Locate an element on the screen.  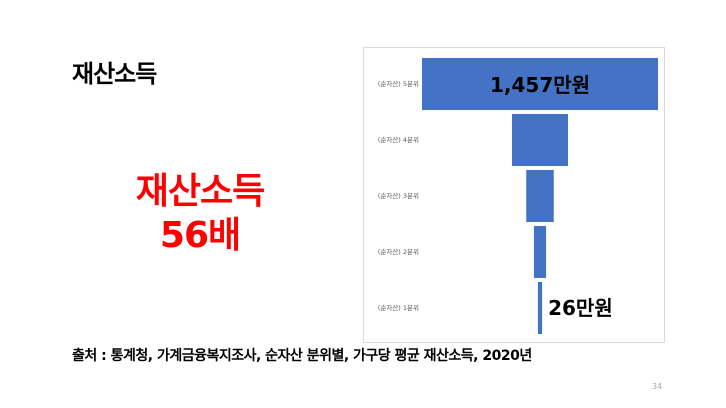
category-label: (순자산) 1분위 is located at coordinates (398, 307).